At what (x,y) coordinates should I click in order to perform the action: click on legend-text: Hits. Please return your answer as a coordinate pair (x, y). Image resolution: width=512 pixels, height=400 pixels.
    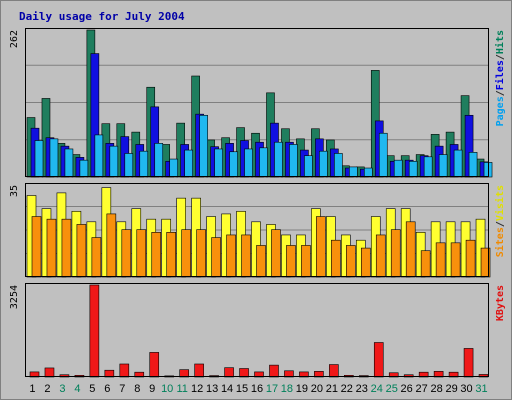
    Looking at the image, I should click on (500, 42).